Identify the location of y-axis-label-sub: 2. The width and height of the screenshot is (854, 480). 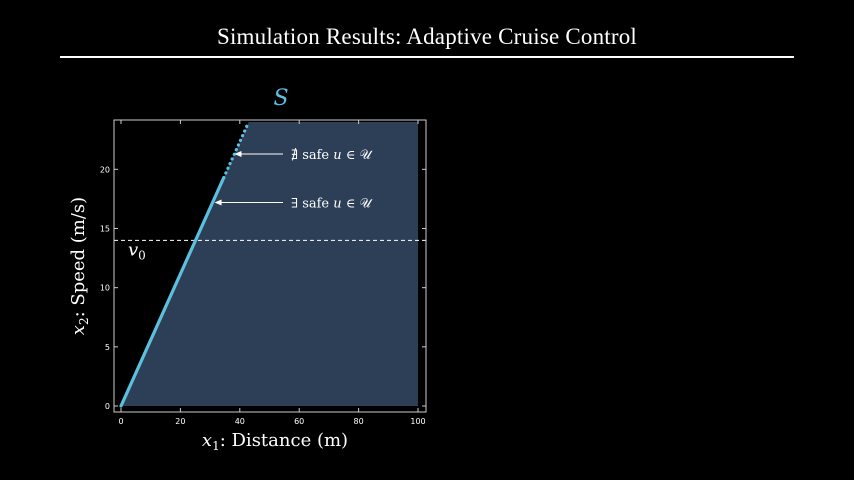
(84, 321).